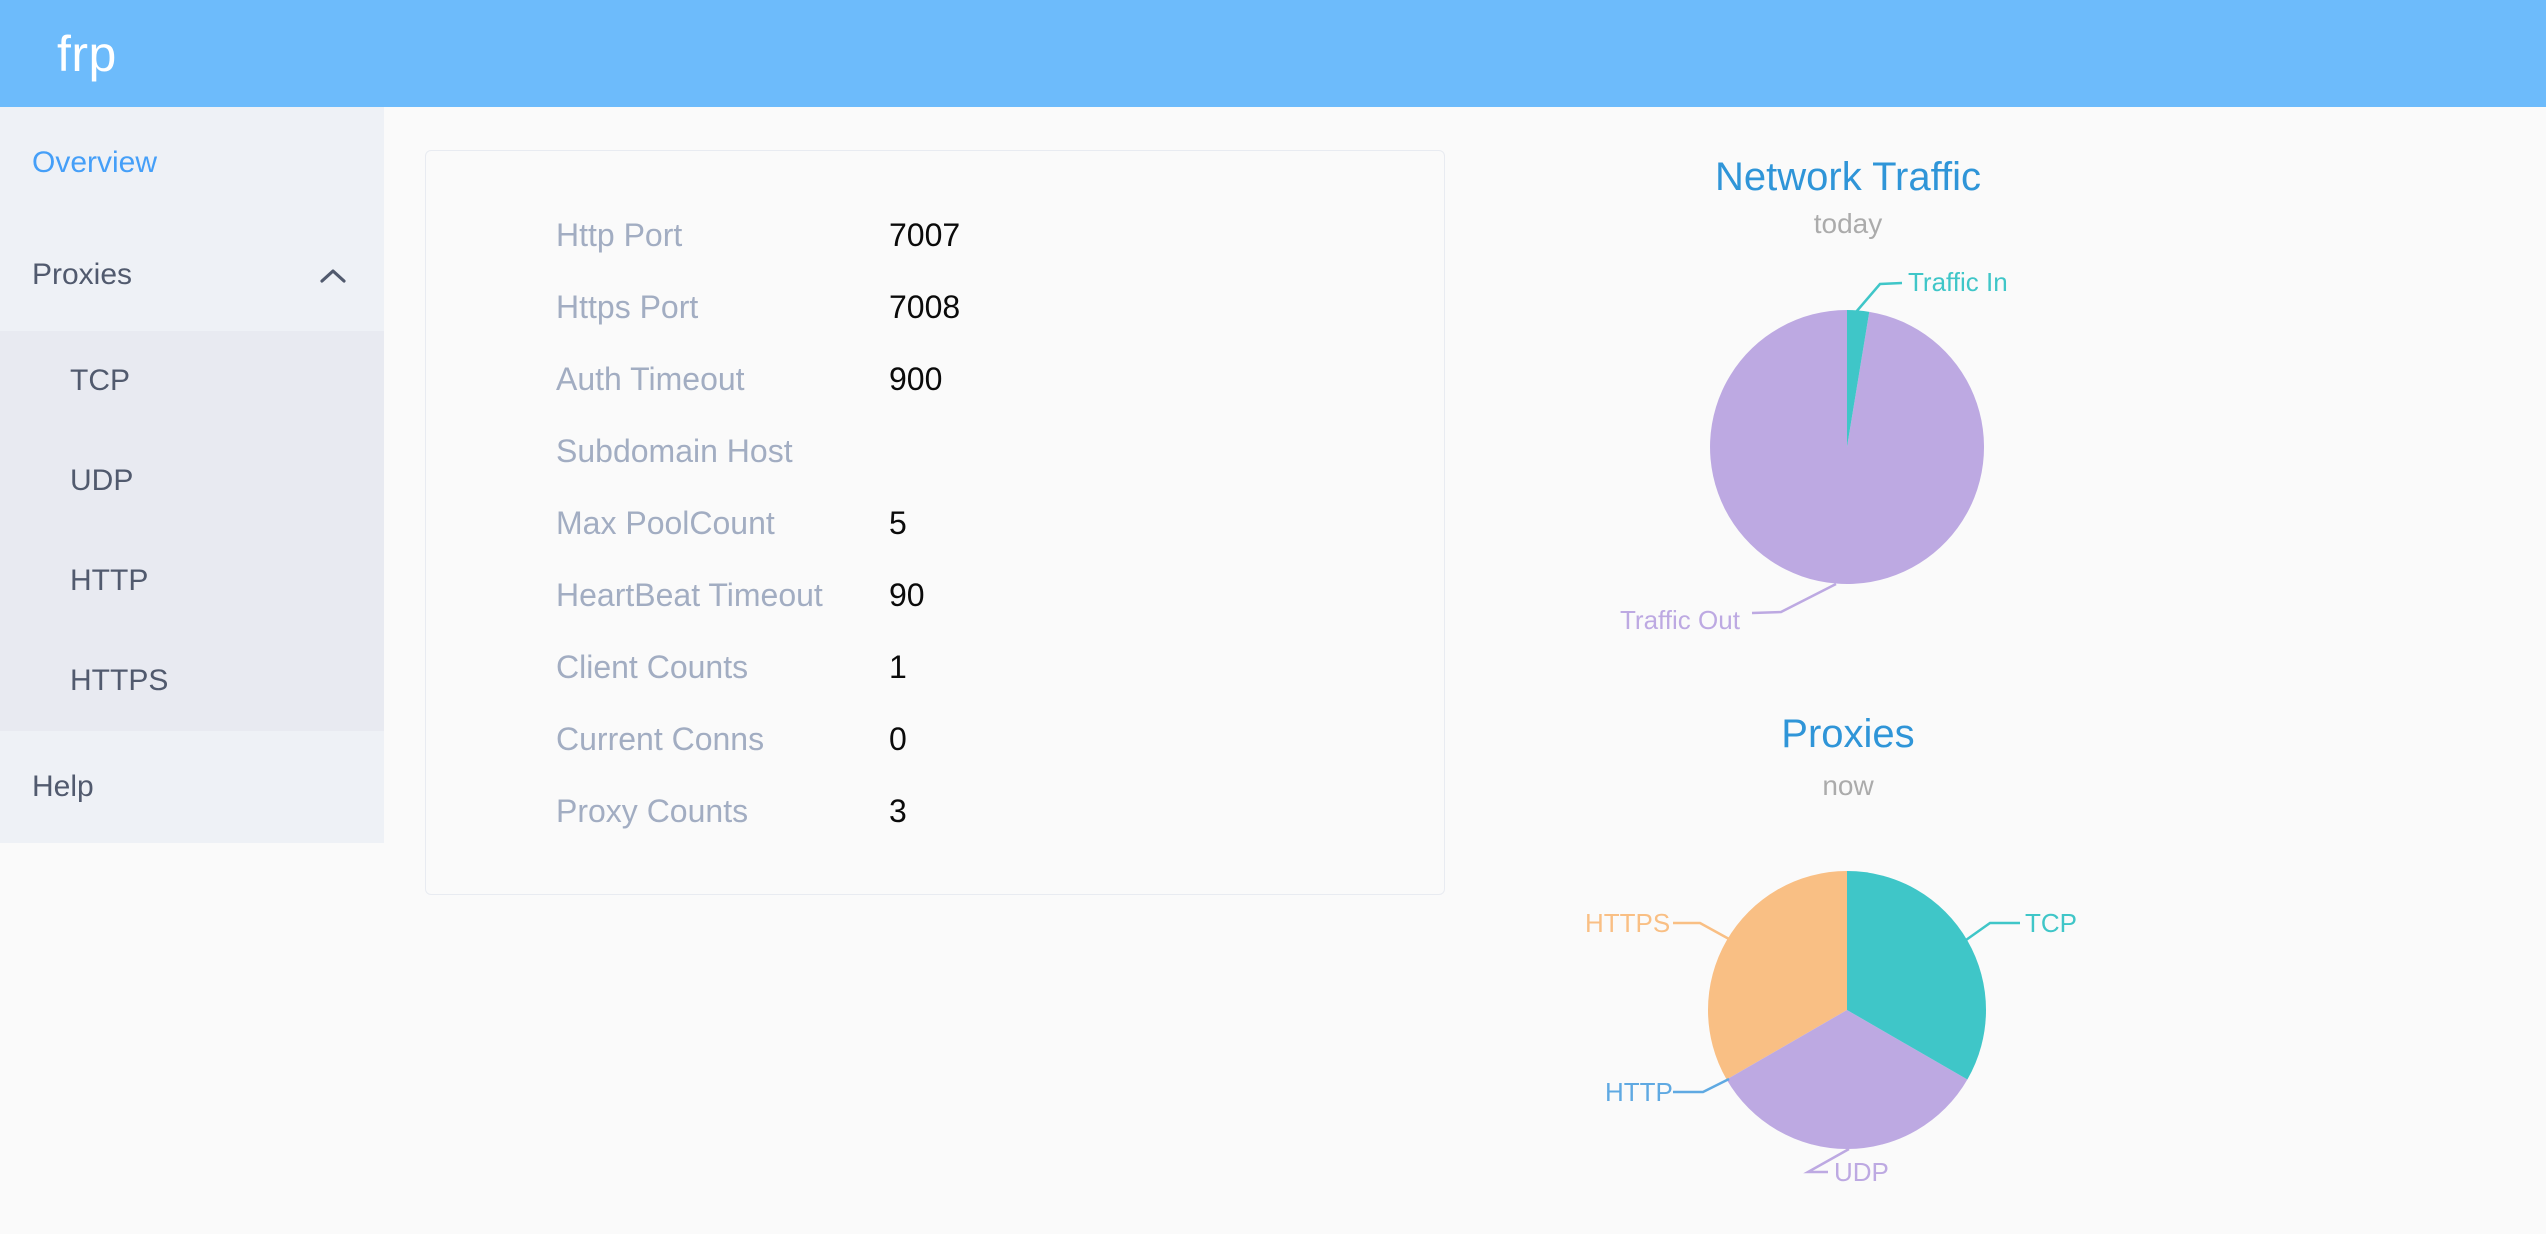  Describe the element at coordinates (652, 810) in the screenshot. I see `info-label: Proxy Counts` at that location.